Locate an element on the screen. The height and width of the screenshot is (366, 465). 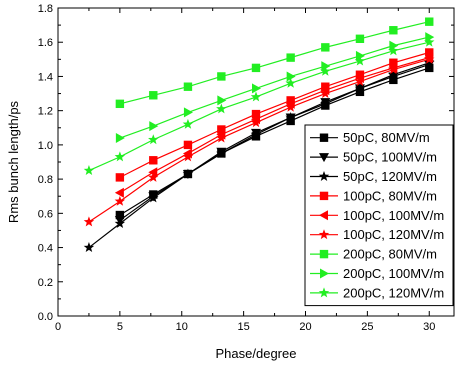
legend-label: 200pC, 80MV/m is located at coordinates (390, 254).